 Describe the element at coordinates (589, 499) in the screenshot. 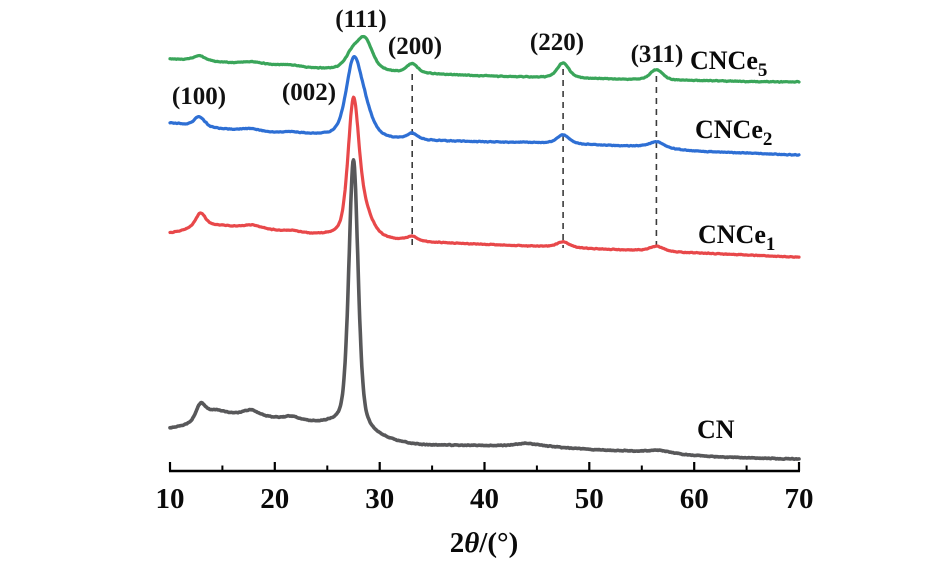

I see `tick-label-50: 50` at that location.